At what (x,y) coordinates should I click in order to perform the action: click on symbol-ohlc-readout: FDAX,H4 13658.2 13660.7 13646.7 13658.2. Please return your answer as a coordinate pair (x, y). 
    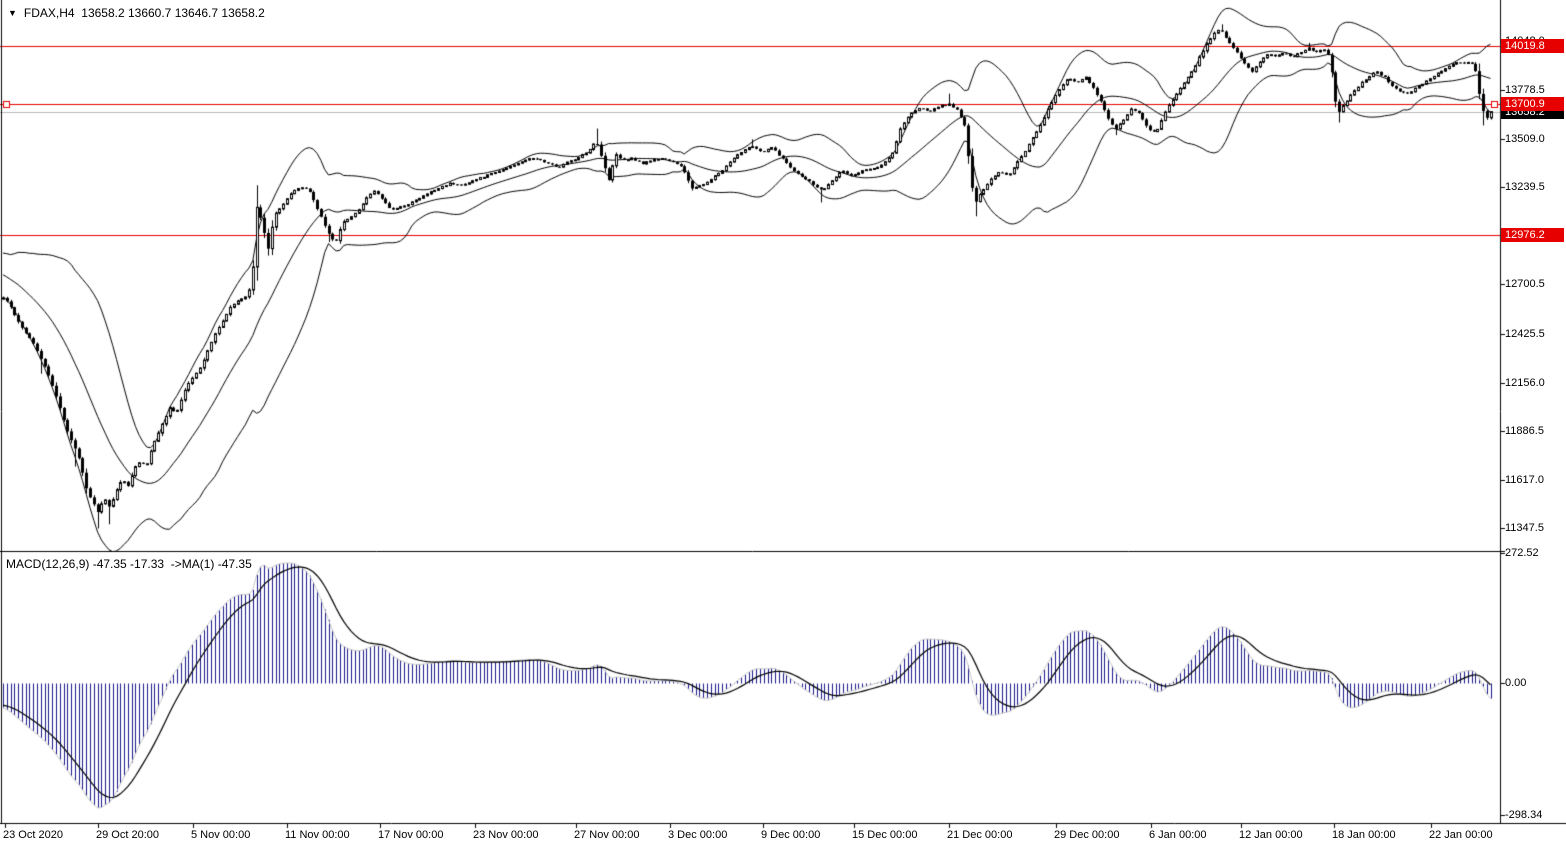
    Looking at the image, I should click on (144, 13).